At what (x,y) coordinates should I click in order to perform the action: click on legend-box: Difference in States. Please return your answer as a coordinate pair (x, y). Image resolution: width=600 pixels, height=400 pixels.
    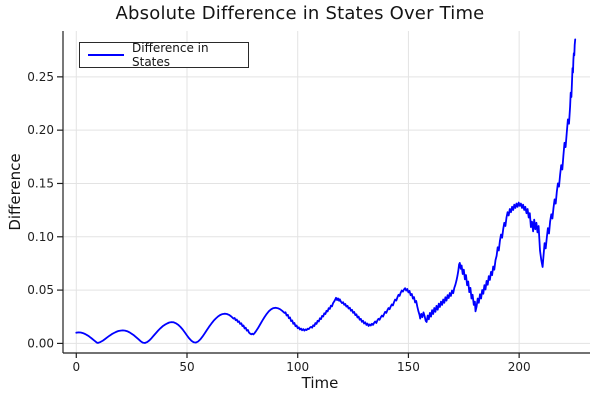
    Looking at the image, I should click on (164, 55).